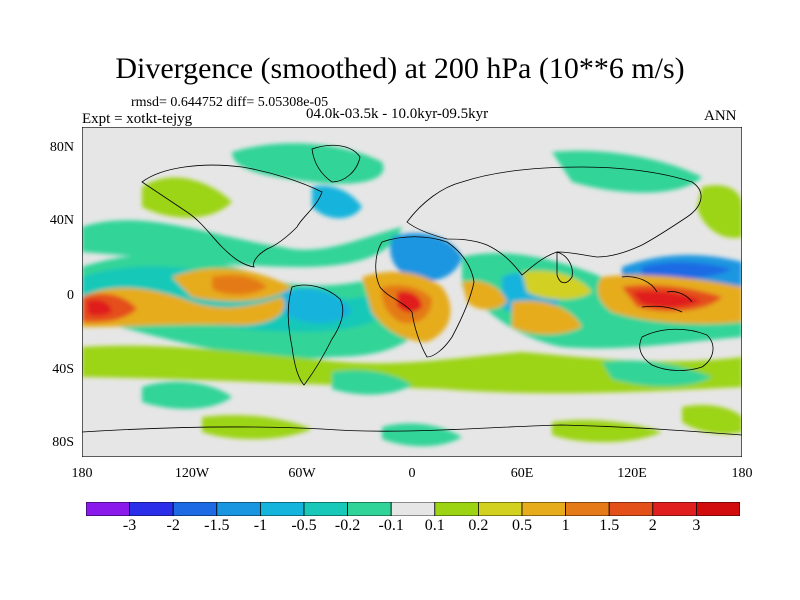  What do you see at coordinates (522, 473) in the screenshot?
I see `lon-label-60e: 60E` at bounding box center [522, 473].